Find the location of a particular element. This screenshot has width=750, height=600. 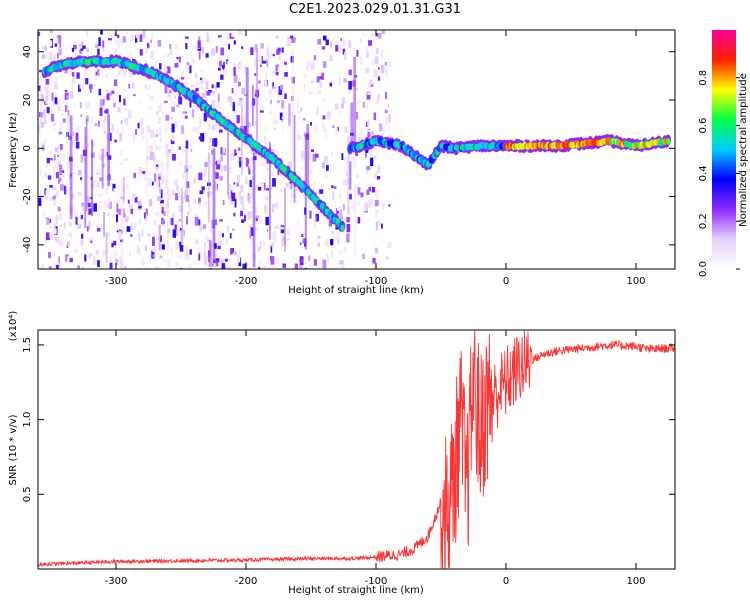

y-tick-label: -40 is located at coordinates (27, 245).